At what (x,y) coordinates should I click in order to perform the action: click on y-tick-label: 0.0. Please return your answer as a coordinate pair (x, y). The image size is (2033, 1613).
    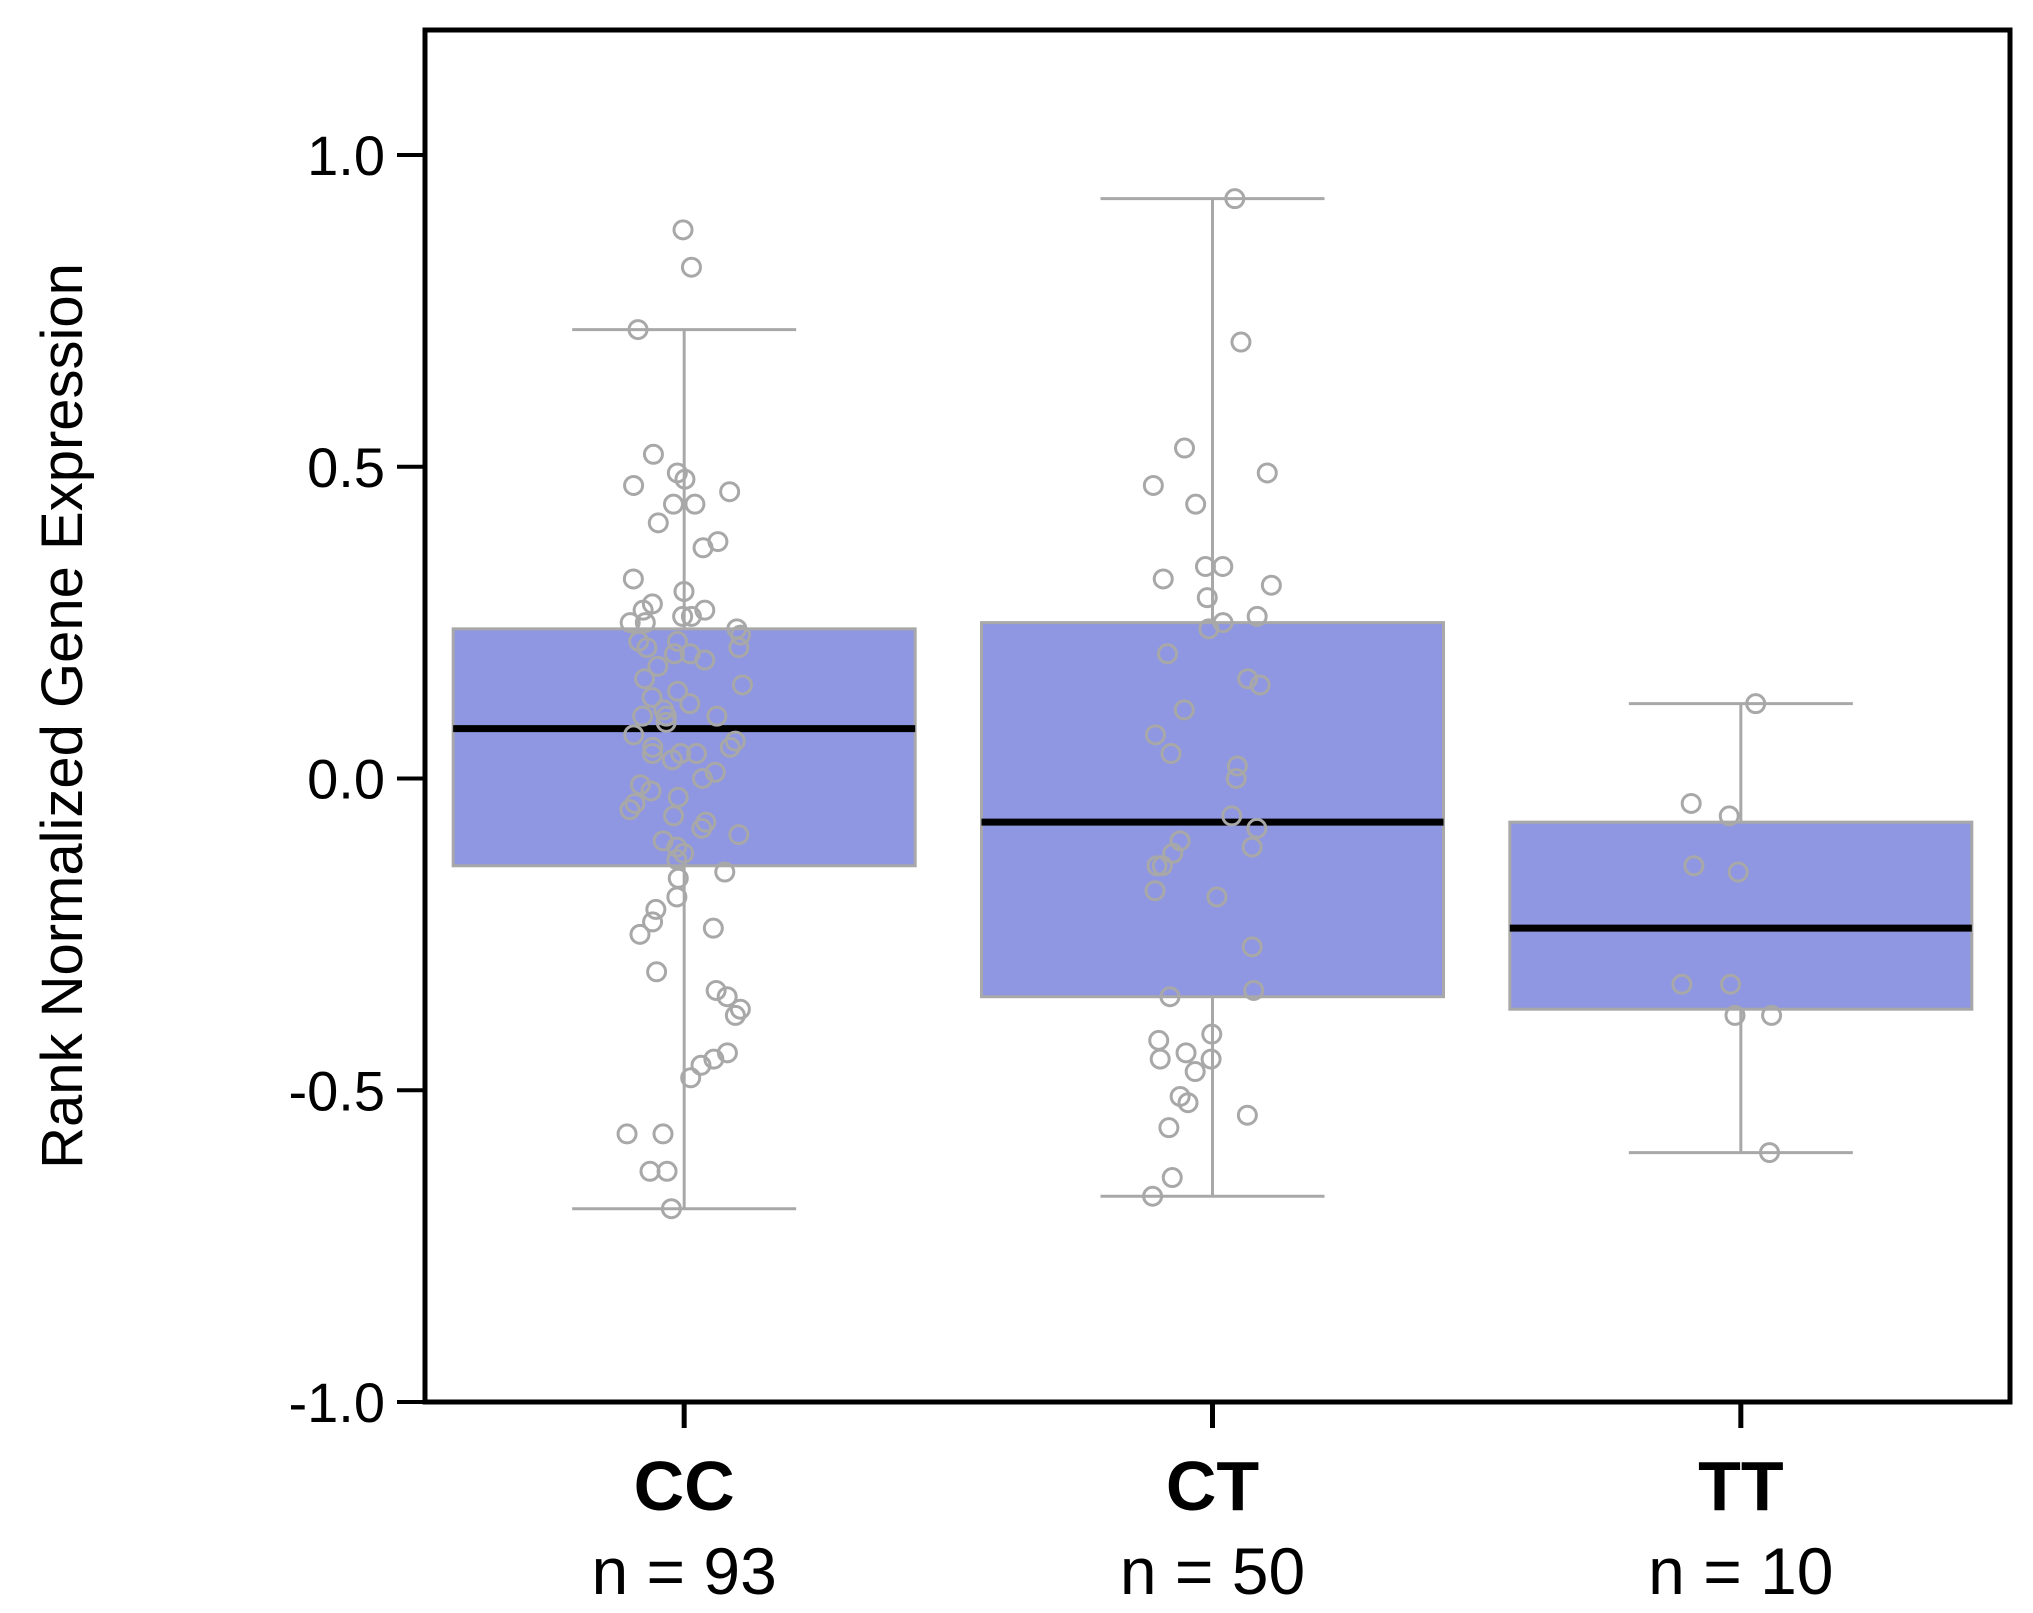
    Looking at the image, I should click on (346, 779).